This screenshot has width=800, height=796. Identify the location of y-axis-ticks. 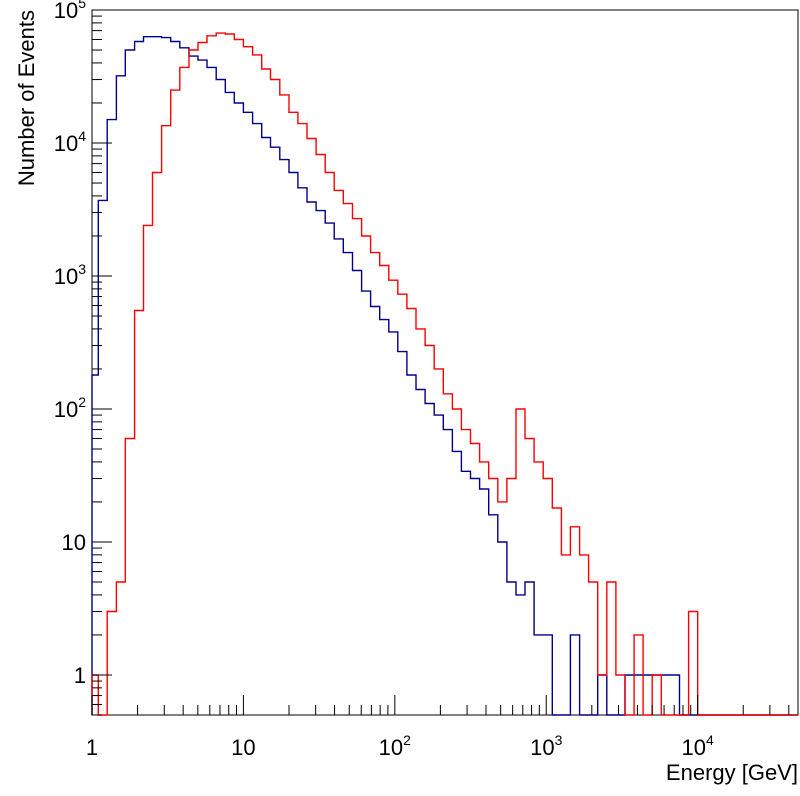
(102, 362).